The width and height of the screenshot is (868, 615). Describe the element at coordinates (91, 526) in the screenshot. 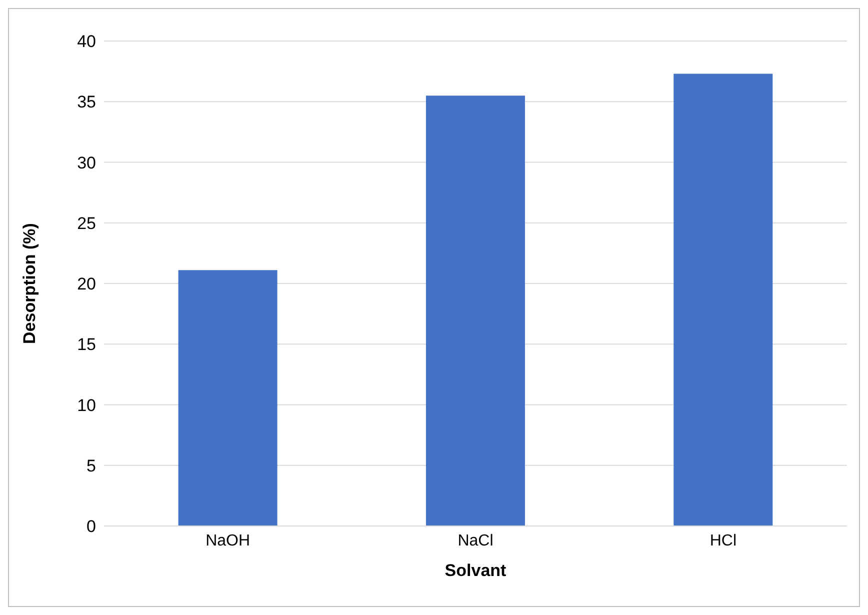

I see `y-tick-label: 0` at that location.